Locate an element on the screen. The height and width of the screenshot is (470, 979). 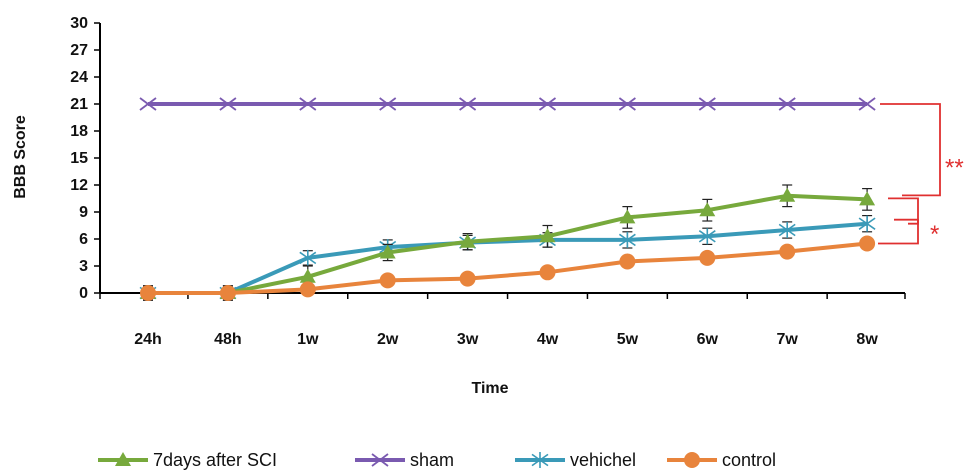
y-tick-label: 6 is located at coordinates (83, 239).